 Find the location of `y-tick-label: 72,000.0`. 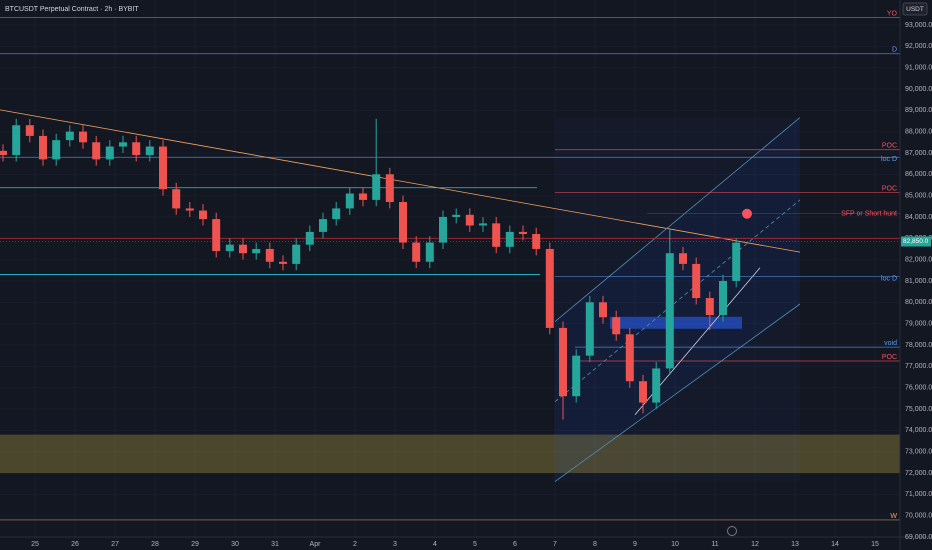

y-tick-label: 72,000.0 is located at coordinates (918, 473).